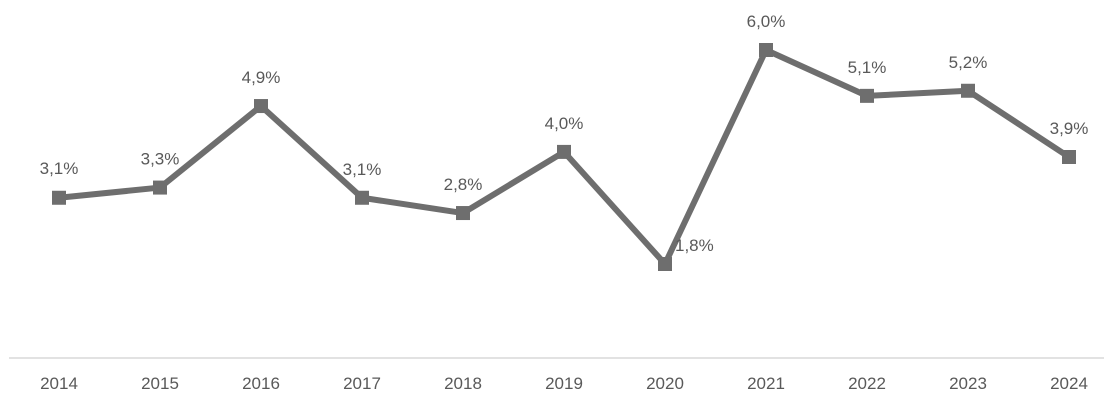 The image size is (1106, 393). What do you see at coordinates (463, 383) in the screenshot?
I see `x-tick-label: 2018` at bounding box center [463, 383].